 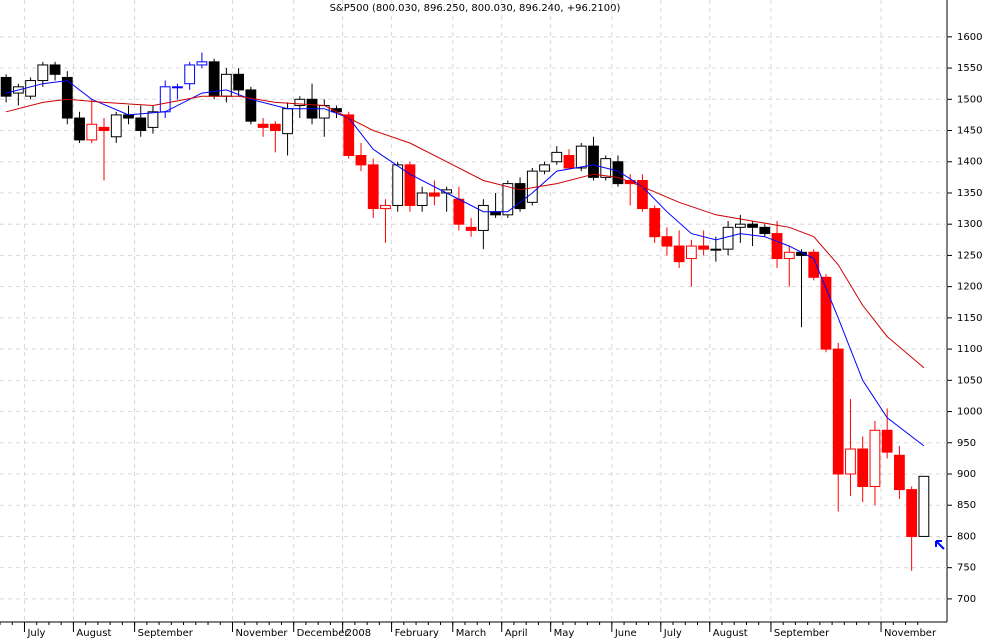 I want to click on y-tick-label: 1000, so click(x=969, y=412).